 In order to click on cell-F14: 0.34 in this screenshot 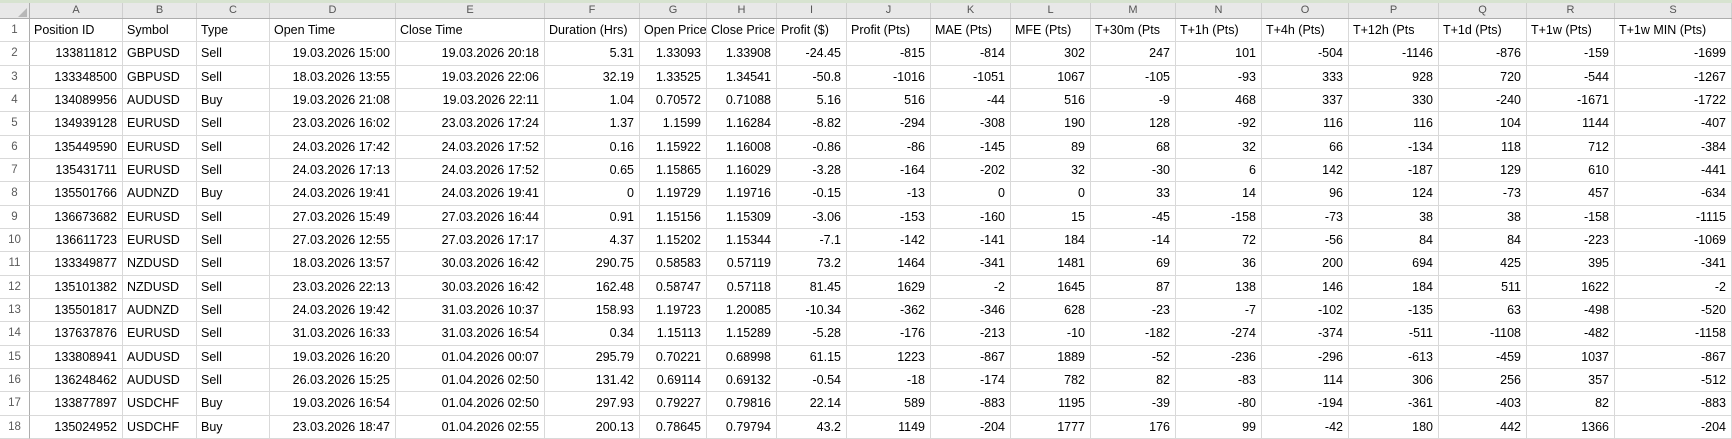, I will do `click(592, 334)`.